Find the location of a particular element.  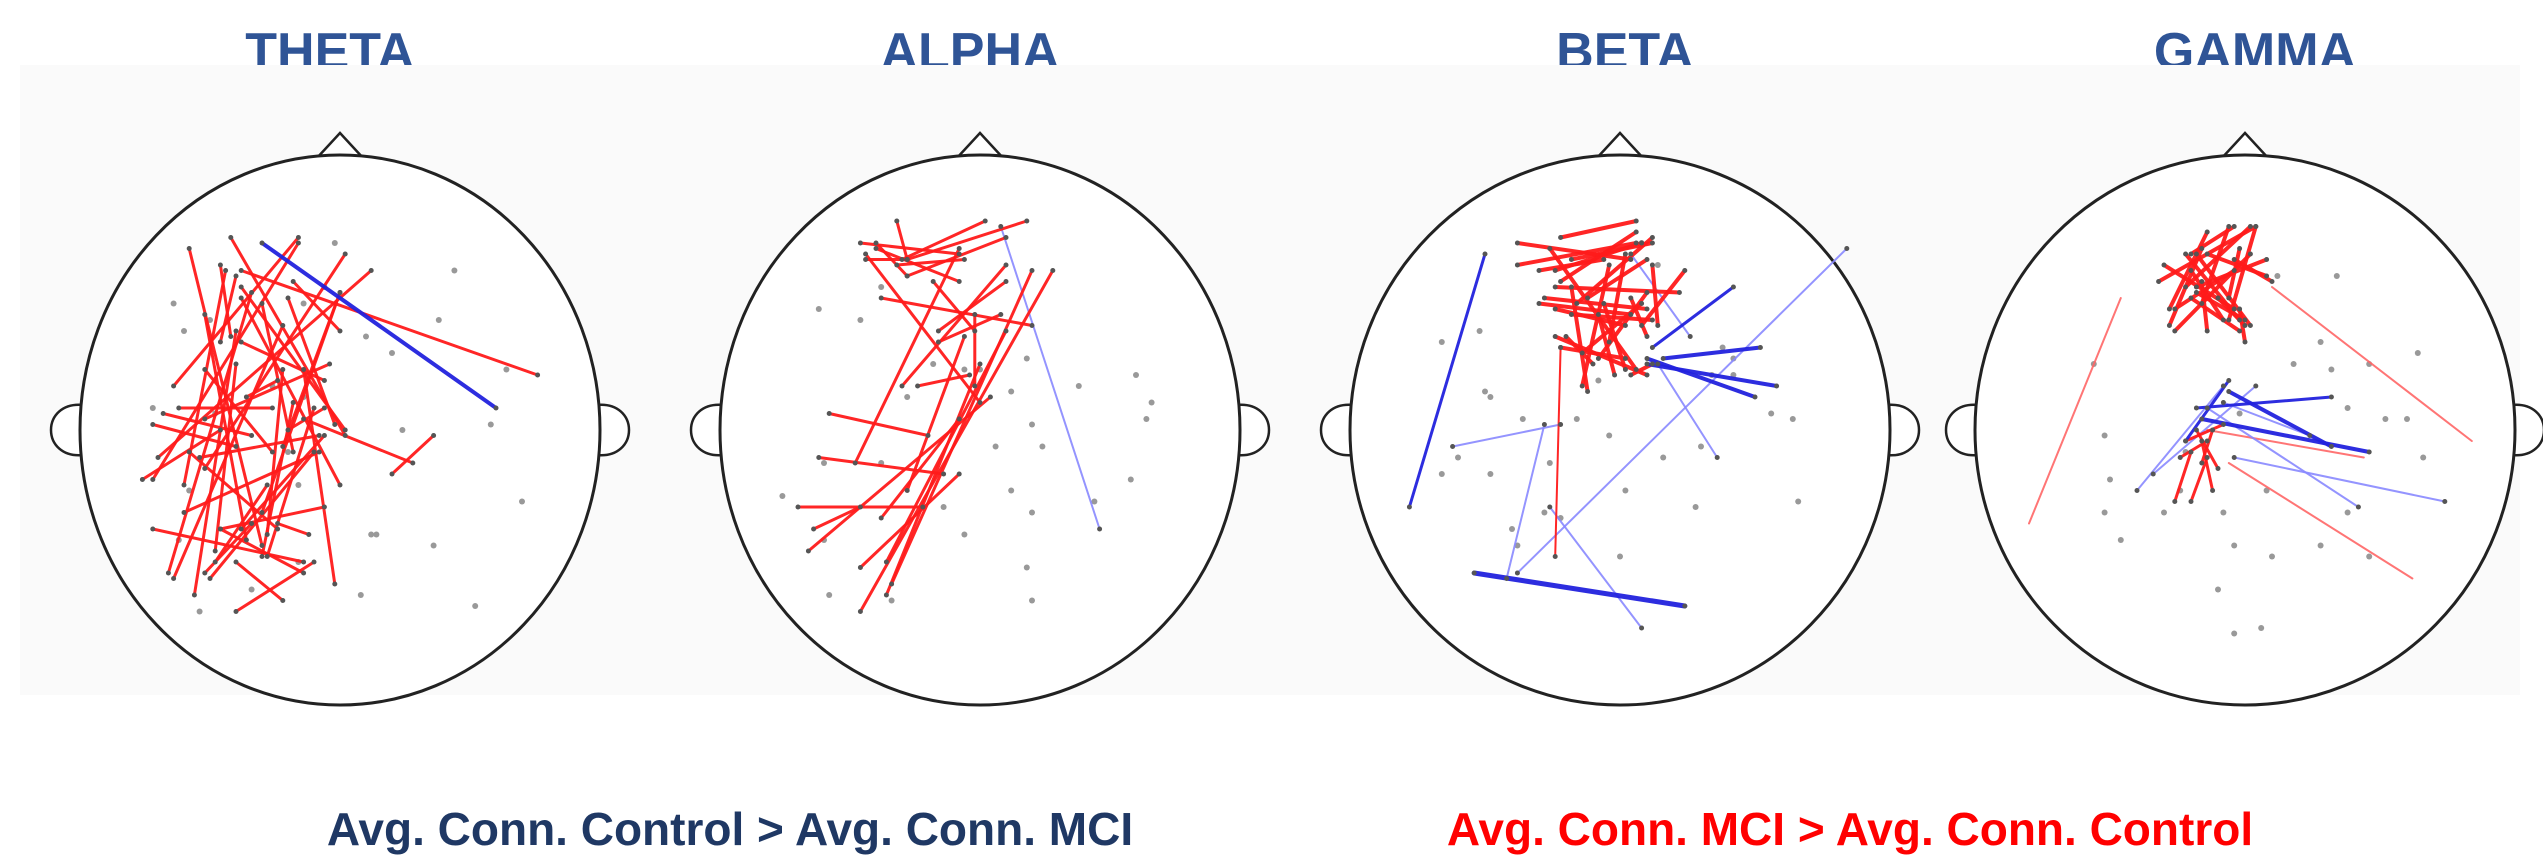

right-ear-gamma is located at coordinates (2526, 430).